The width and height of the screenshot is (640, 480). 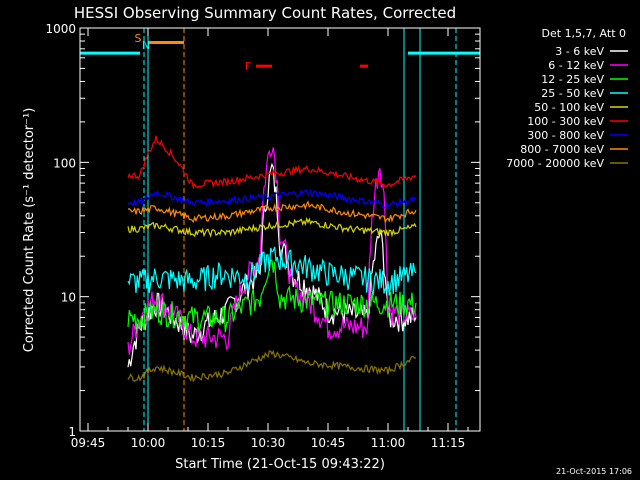 I want to click on legend-header: Det 1,5,7, Att 0, so click(x=584, y=33).